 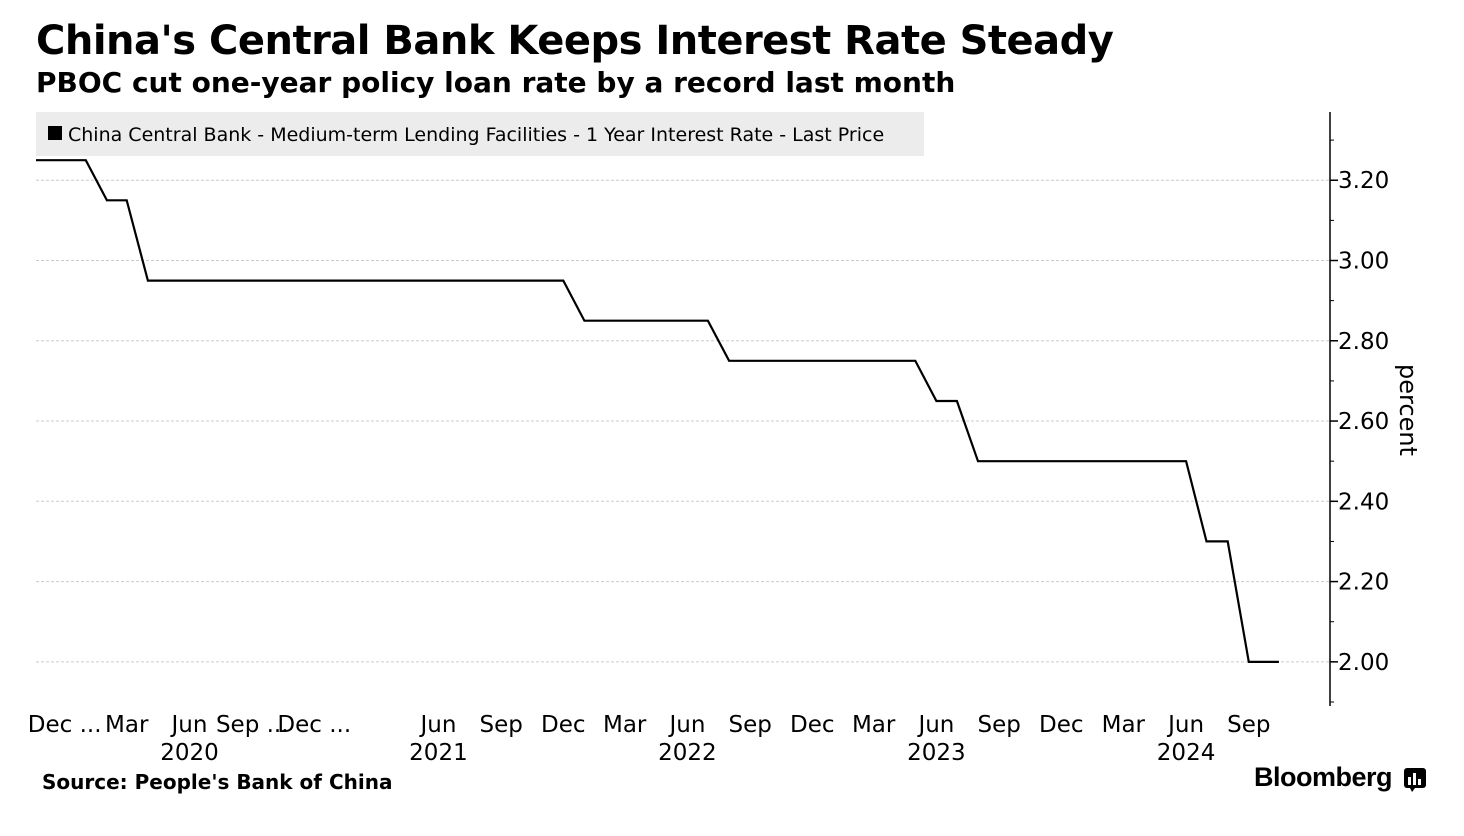 I want to click on y-tick-label: 2.40, so click(x=1363, y=502).